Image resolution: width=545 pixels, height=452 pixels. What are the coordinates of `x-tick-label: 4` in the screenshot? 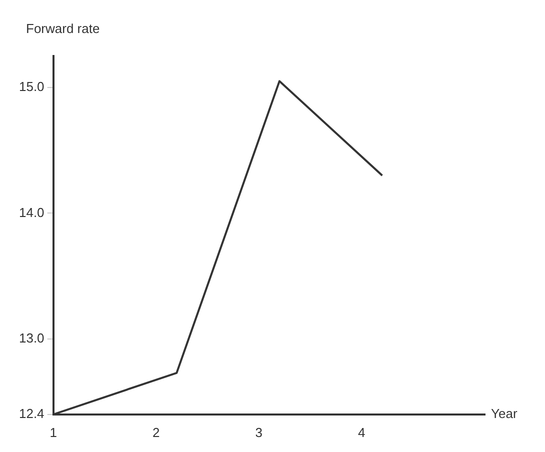 It's located at (362, 432).